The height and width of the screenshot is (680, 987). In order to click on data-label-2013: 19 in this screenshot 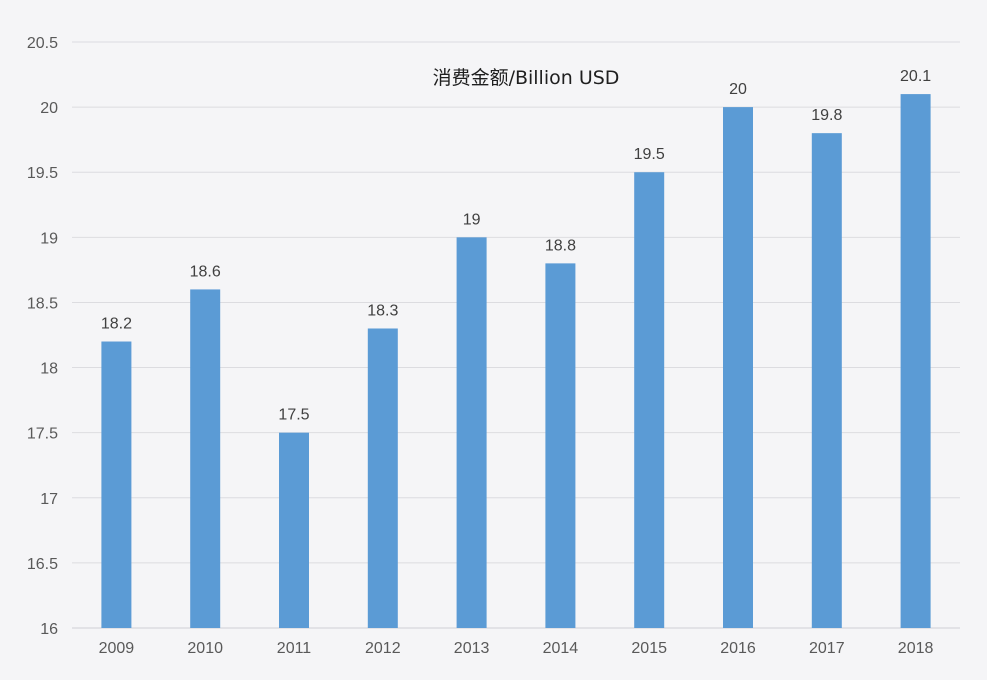, I will do `click(472, 219)`.